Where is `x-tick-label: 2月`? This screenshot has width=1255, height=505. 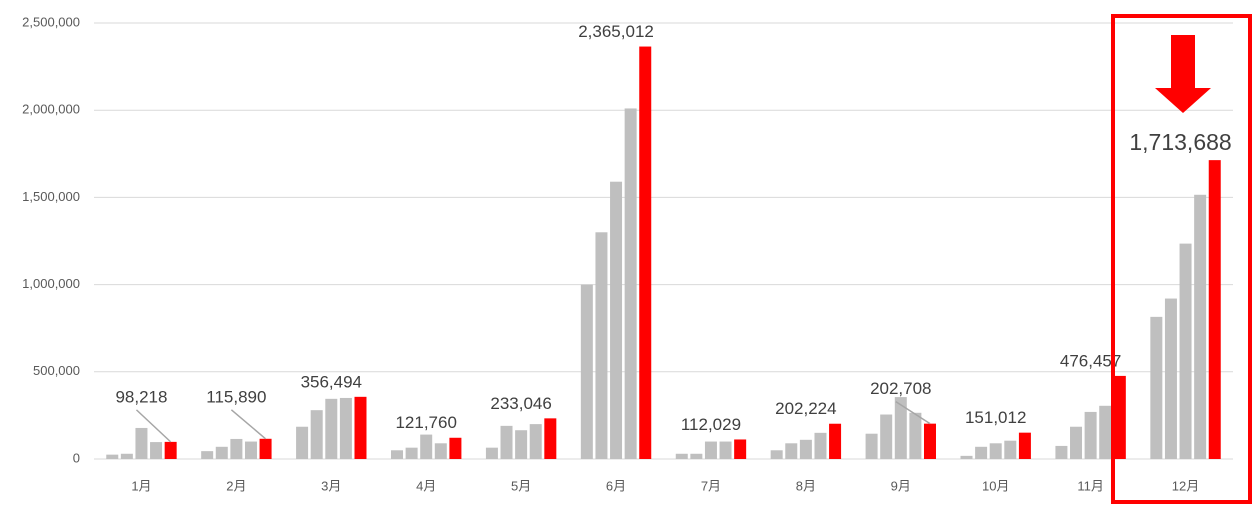
x-tick-label: 2月 is located at coordinates (236, 485).